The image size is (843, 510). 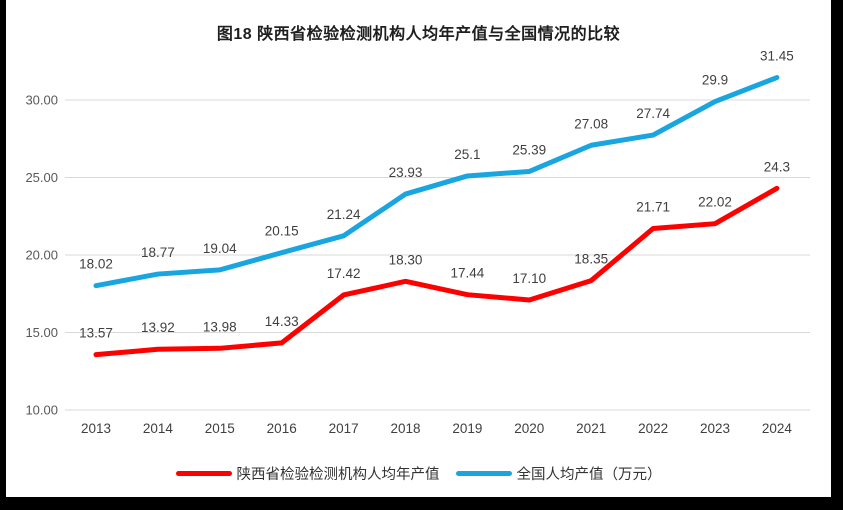 What do you see at coordinates (282, 231) in the screenshot?
I see `data-label: 20.15` at bounding box center [282, 231].